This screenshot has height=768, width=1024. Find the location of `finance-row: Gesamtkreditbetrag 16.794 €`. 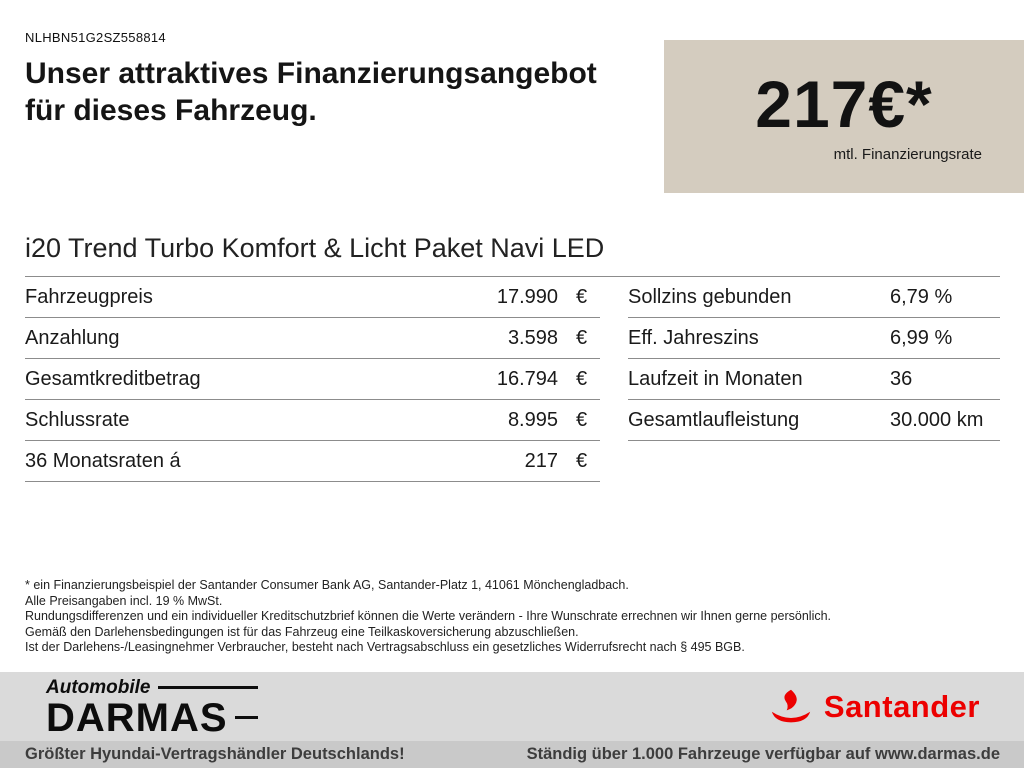

finance-row: Gesamtkreditbetrag 16.794 € is located at coordinates (312, 379).